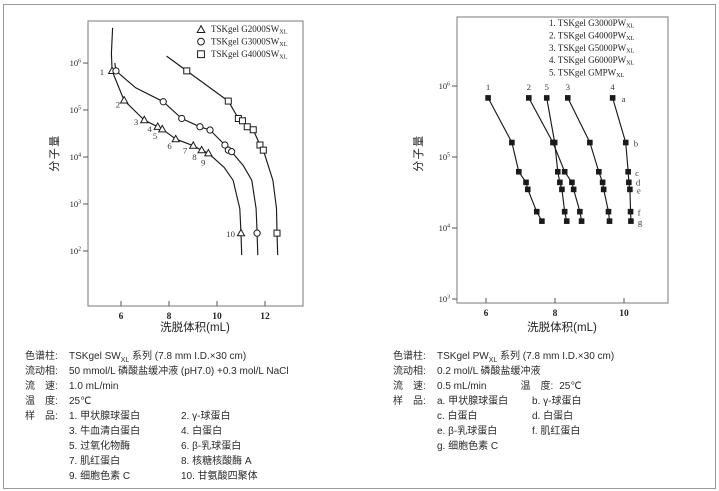  I want to click on x-tick-label: 8, so click(169, 317).